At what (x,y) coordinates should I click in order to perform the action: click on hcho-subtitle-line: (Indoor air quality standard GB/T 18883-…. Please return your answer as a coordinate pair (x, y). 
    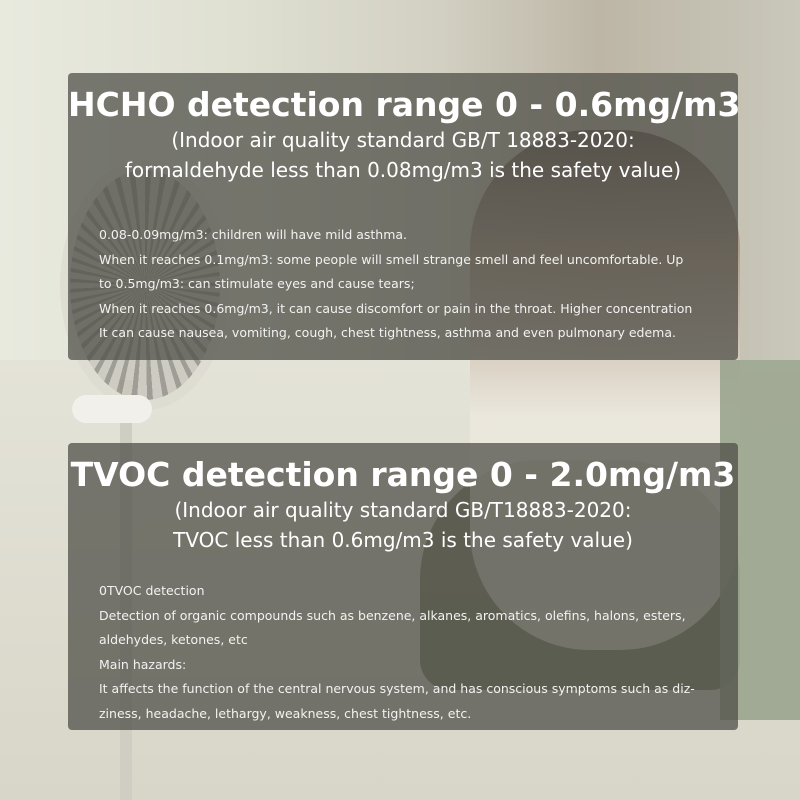
    Looking at the image, I should click on (403, 140).